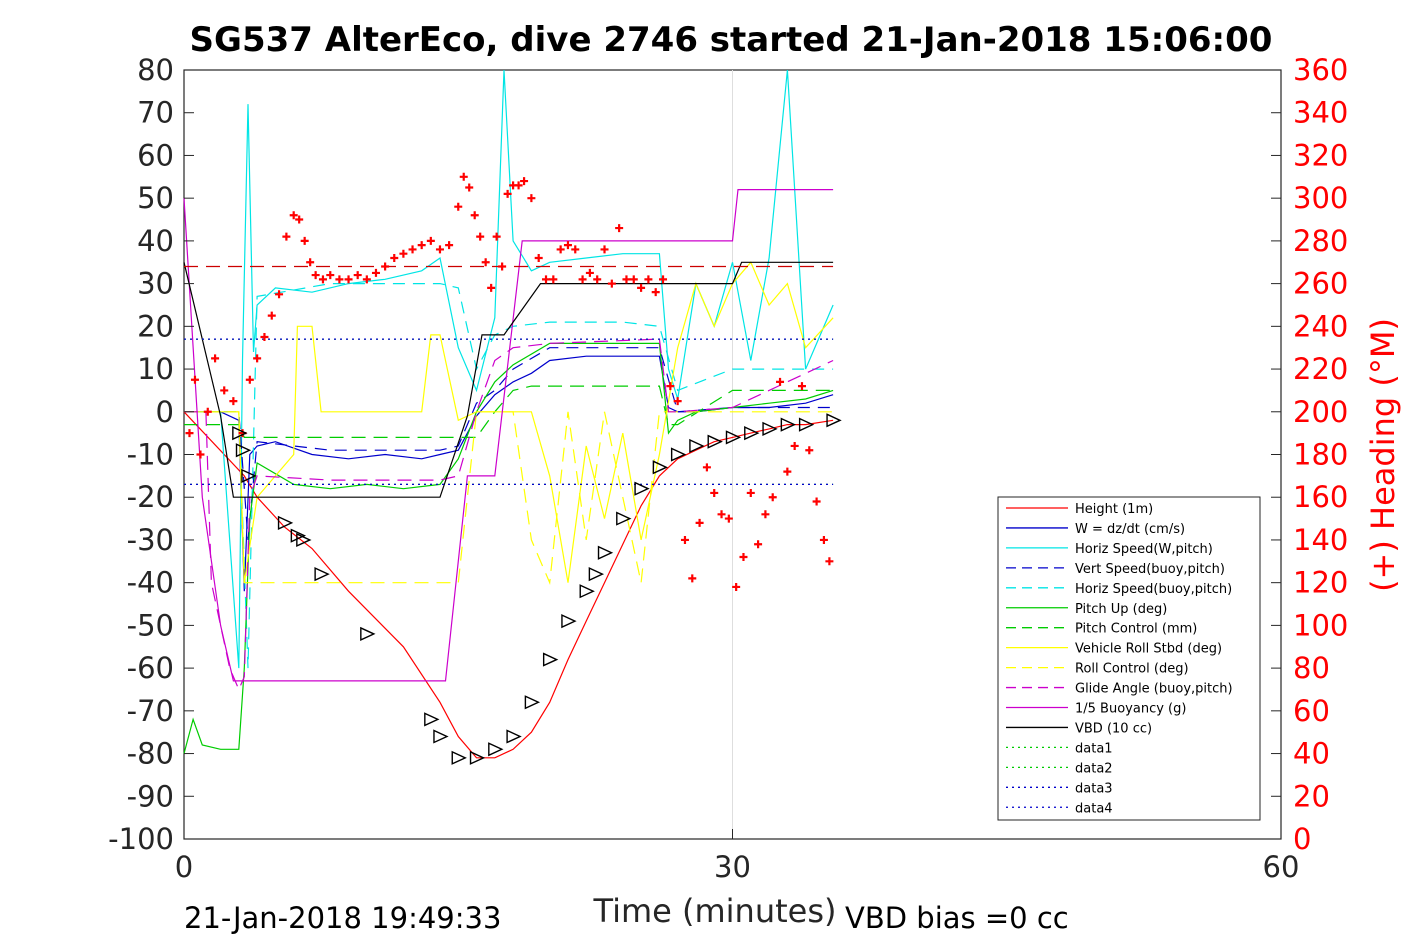 This screenshot has height=945, width=1417. Describe the element at coordinates (1150, 569) in the screenshot. I see `legend-label: Vert Speed(buoy,pitch)` at that location.